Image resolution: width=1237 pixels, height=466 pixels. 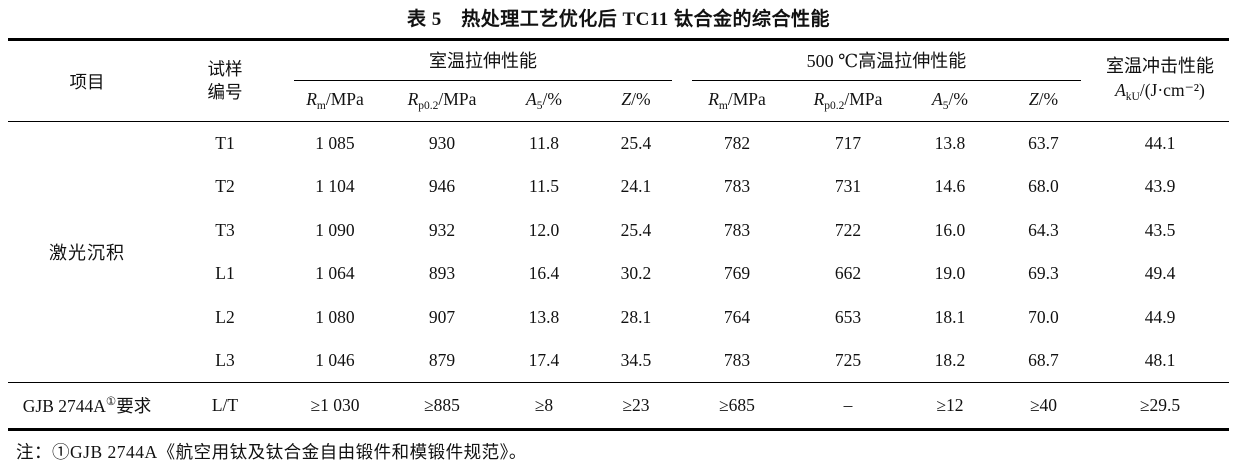 I want to click on table-cell: 11.8, so click(x=543, y=143).